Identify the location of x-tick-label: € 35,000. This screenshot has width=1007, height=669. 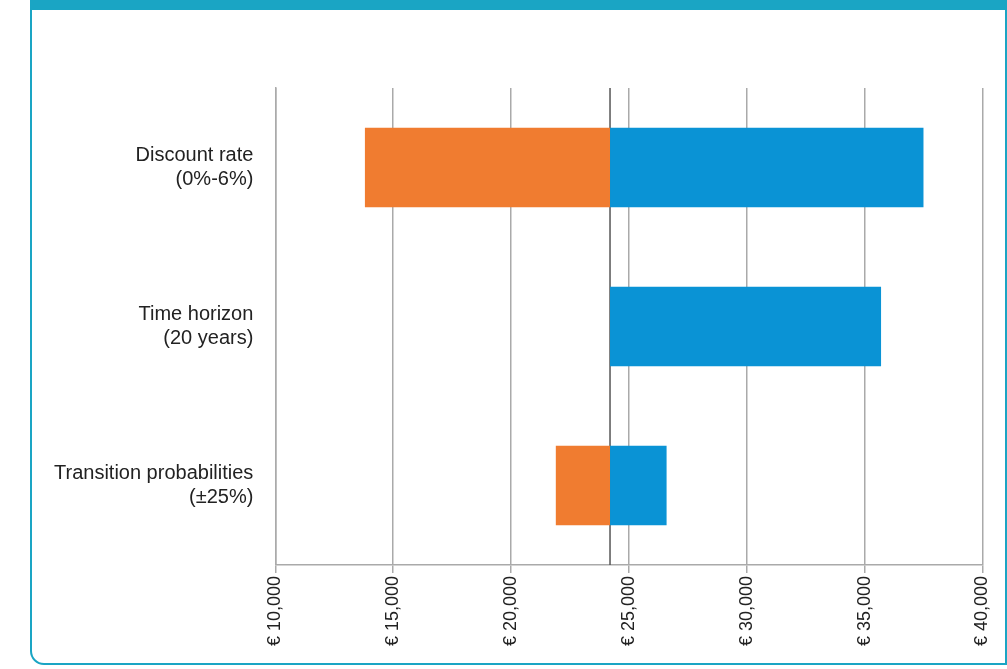
(863, 611).